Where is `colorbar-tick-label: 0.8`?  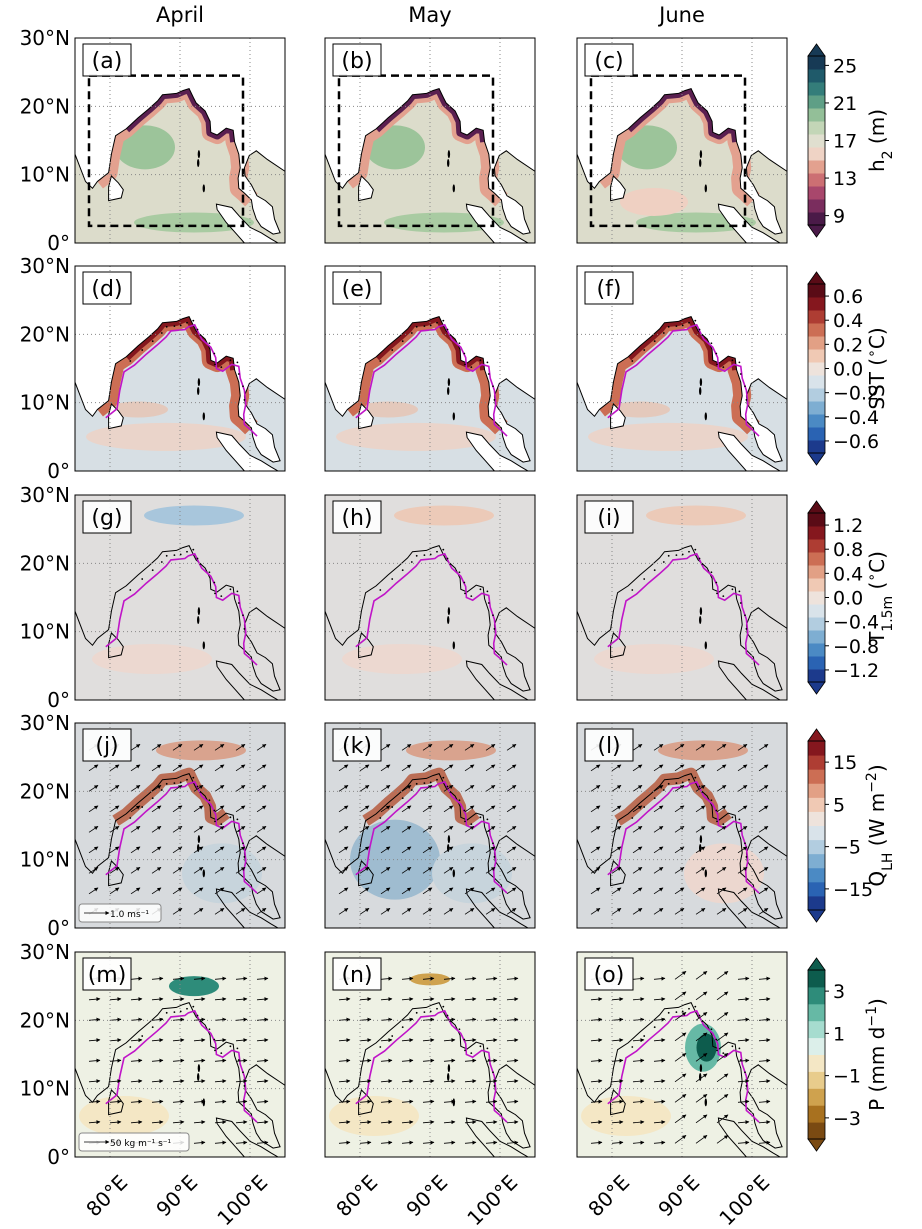 colorbar-tick-label: 0.8 is located at coordinates (848, 550).